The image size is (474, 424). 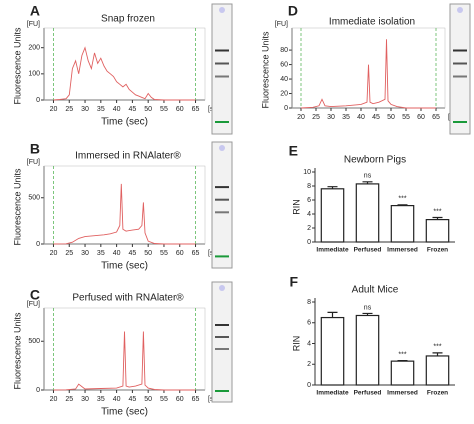 What do you see at coordinates (222, 342) in the screenshot?
I see `gel-lane` at bounding box center [222, 342].